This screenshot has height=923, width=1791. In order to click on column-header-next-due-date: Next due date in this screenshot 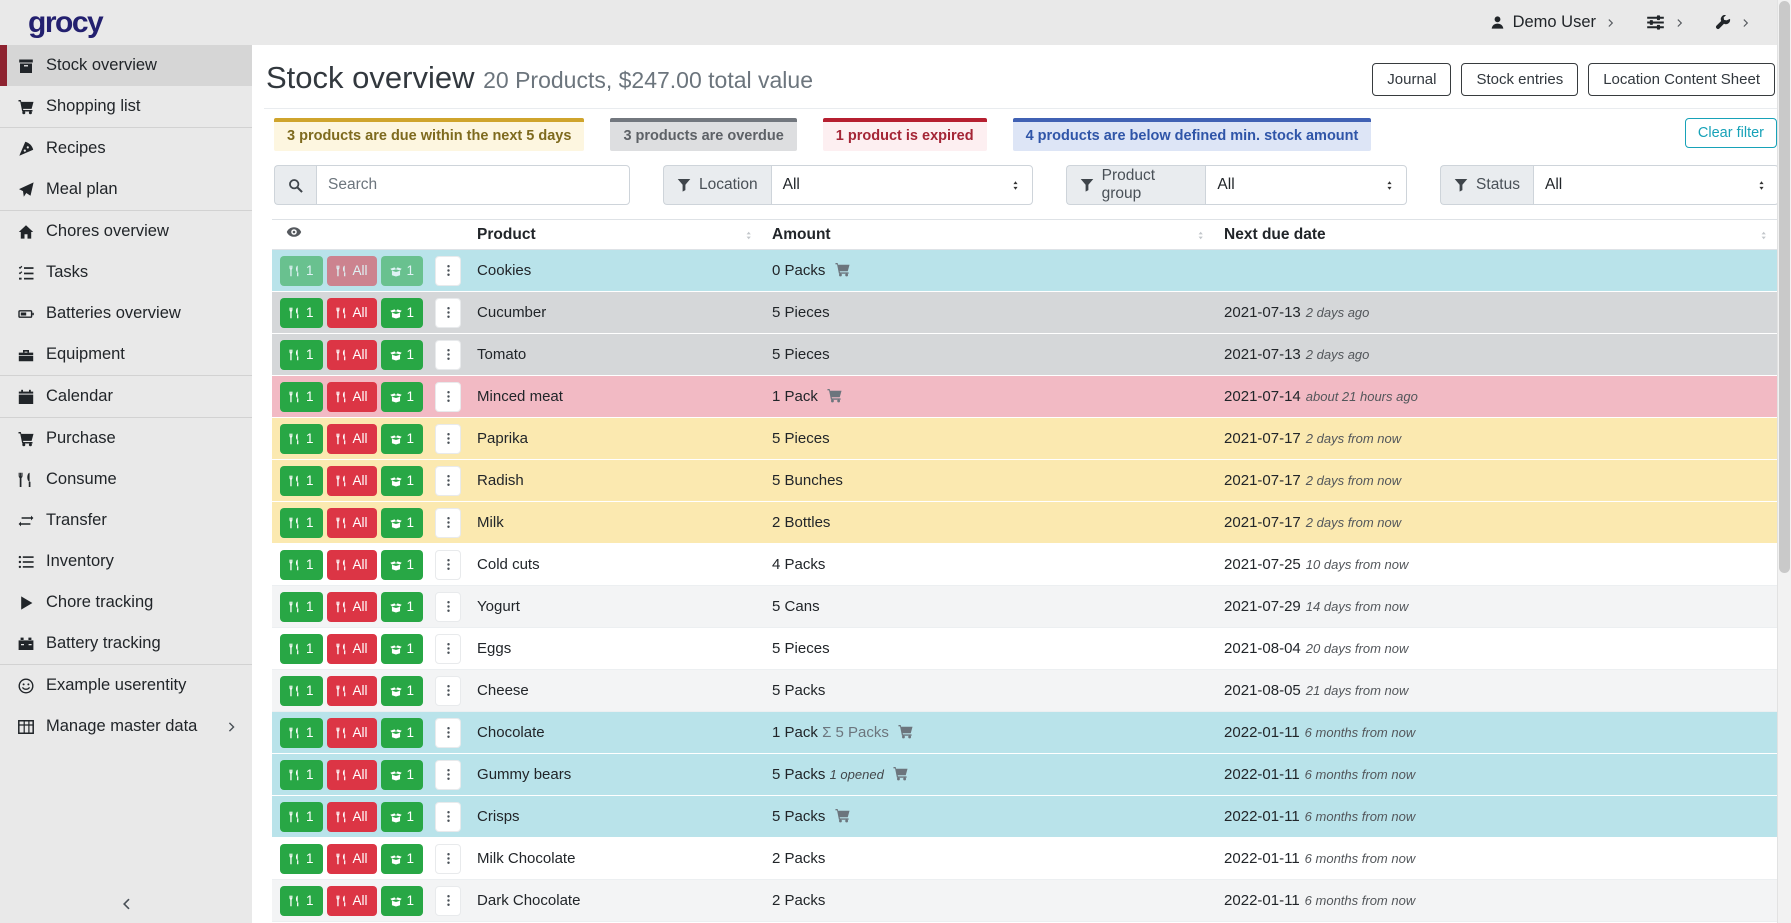, I will do `click(1497, 234)`.